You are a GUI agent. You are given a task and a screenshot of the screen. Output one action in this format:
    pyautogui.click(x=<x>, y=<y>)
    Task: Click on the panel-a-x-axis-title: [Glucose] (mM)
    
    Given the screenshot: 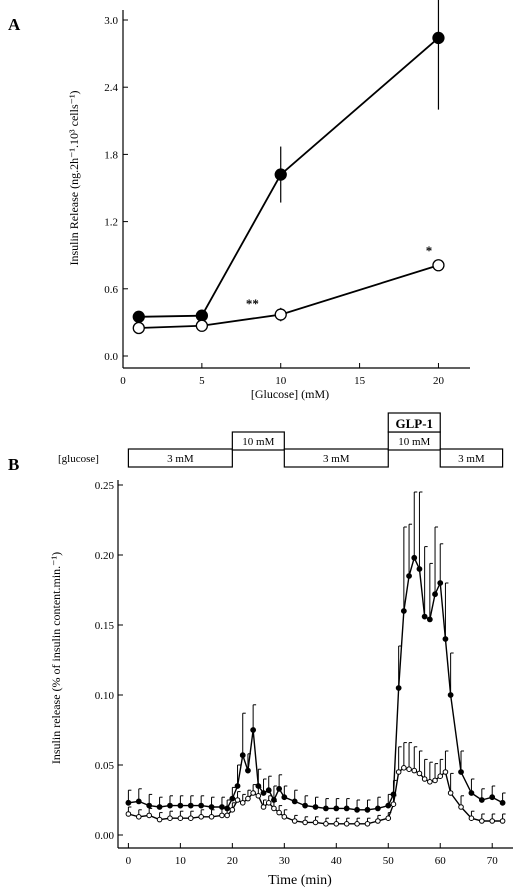 What is the action you would take?
    pyautogui.click(x=290, y=394)
    